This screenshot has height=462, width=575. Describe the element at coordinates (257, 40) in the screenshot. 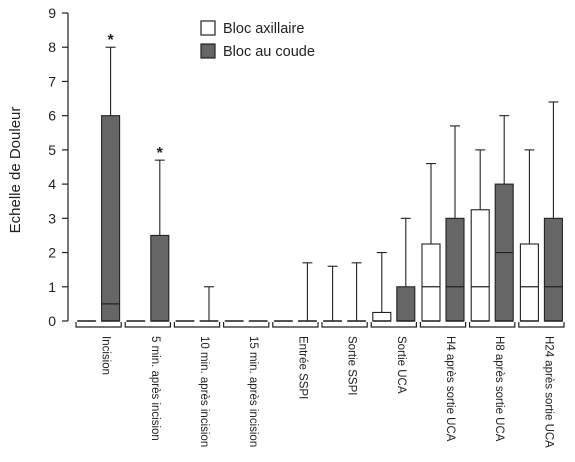

I see `legend: Bloc axillaire Bloc au coude` at that location.